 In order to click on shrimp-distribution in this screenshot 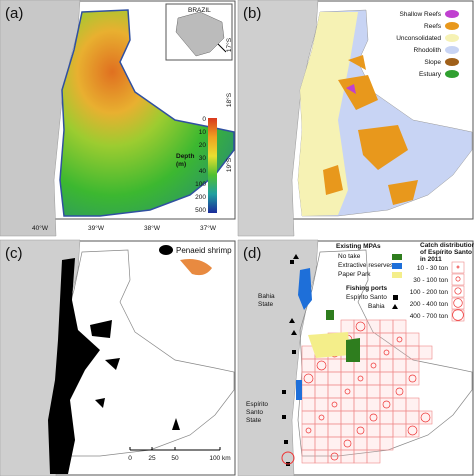, I will do `click(74, 366)`.